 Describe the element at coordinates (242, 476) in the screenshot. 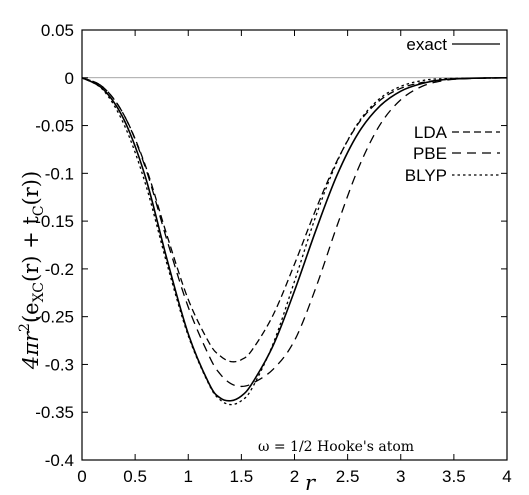

I see `x-tick-label: 1.5` at that location.